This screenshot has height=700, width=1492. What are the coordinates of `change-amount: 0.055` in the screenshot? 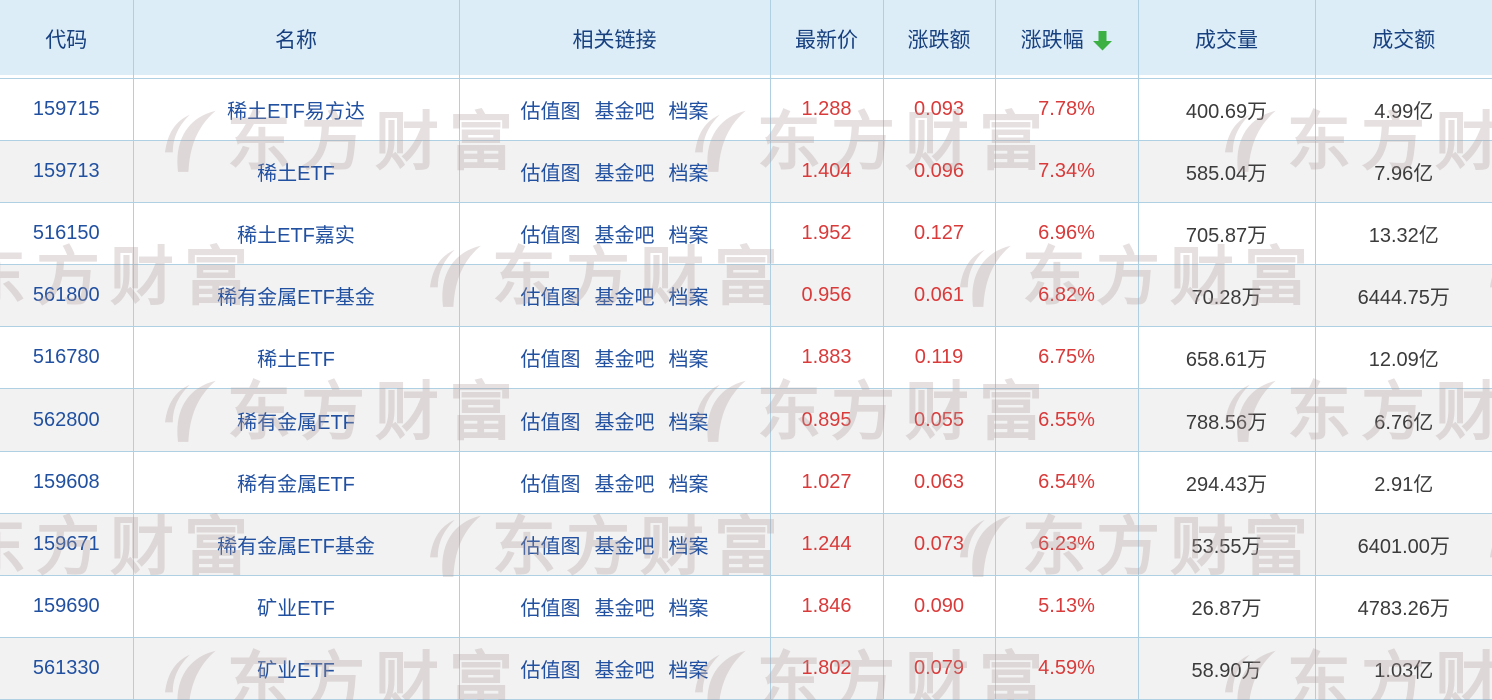 It's located at (939, 420).